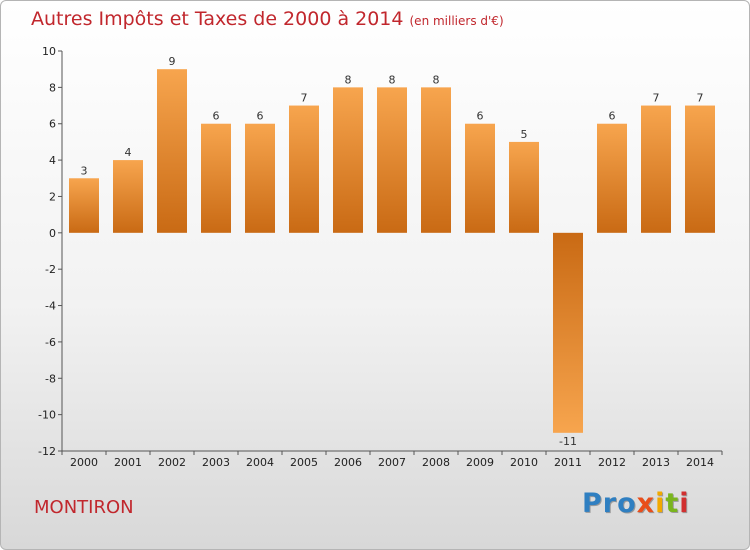 This screenshot has width=750, height=550. Describe the element at coordinates (50, 269) in the screenshot. I see `y-tick-label: -2` at that location.